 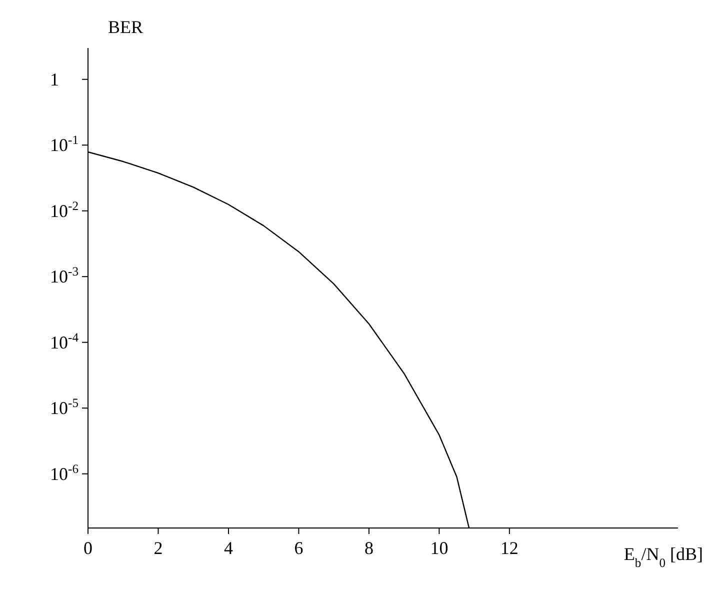 What do you see at coordinates (54, 79) in the screenshot?
I see `y-tick-label: 1` at bounding box center [54, 79].